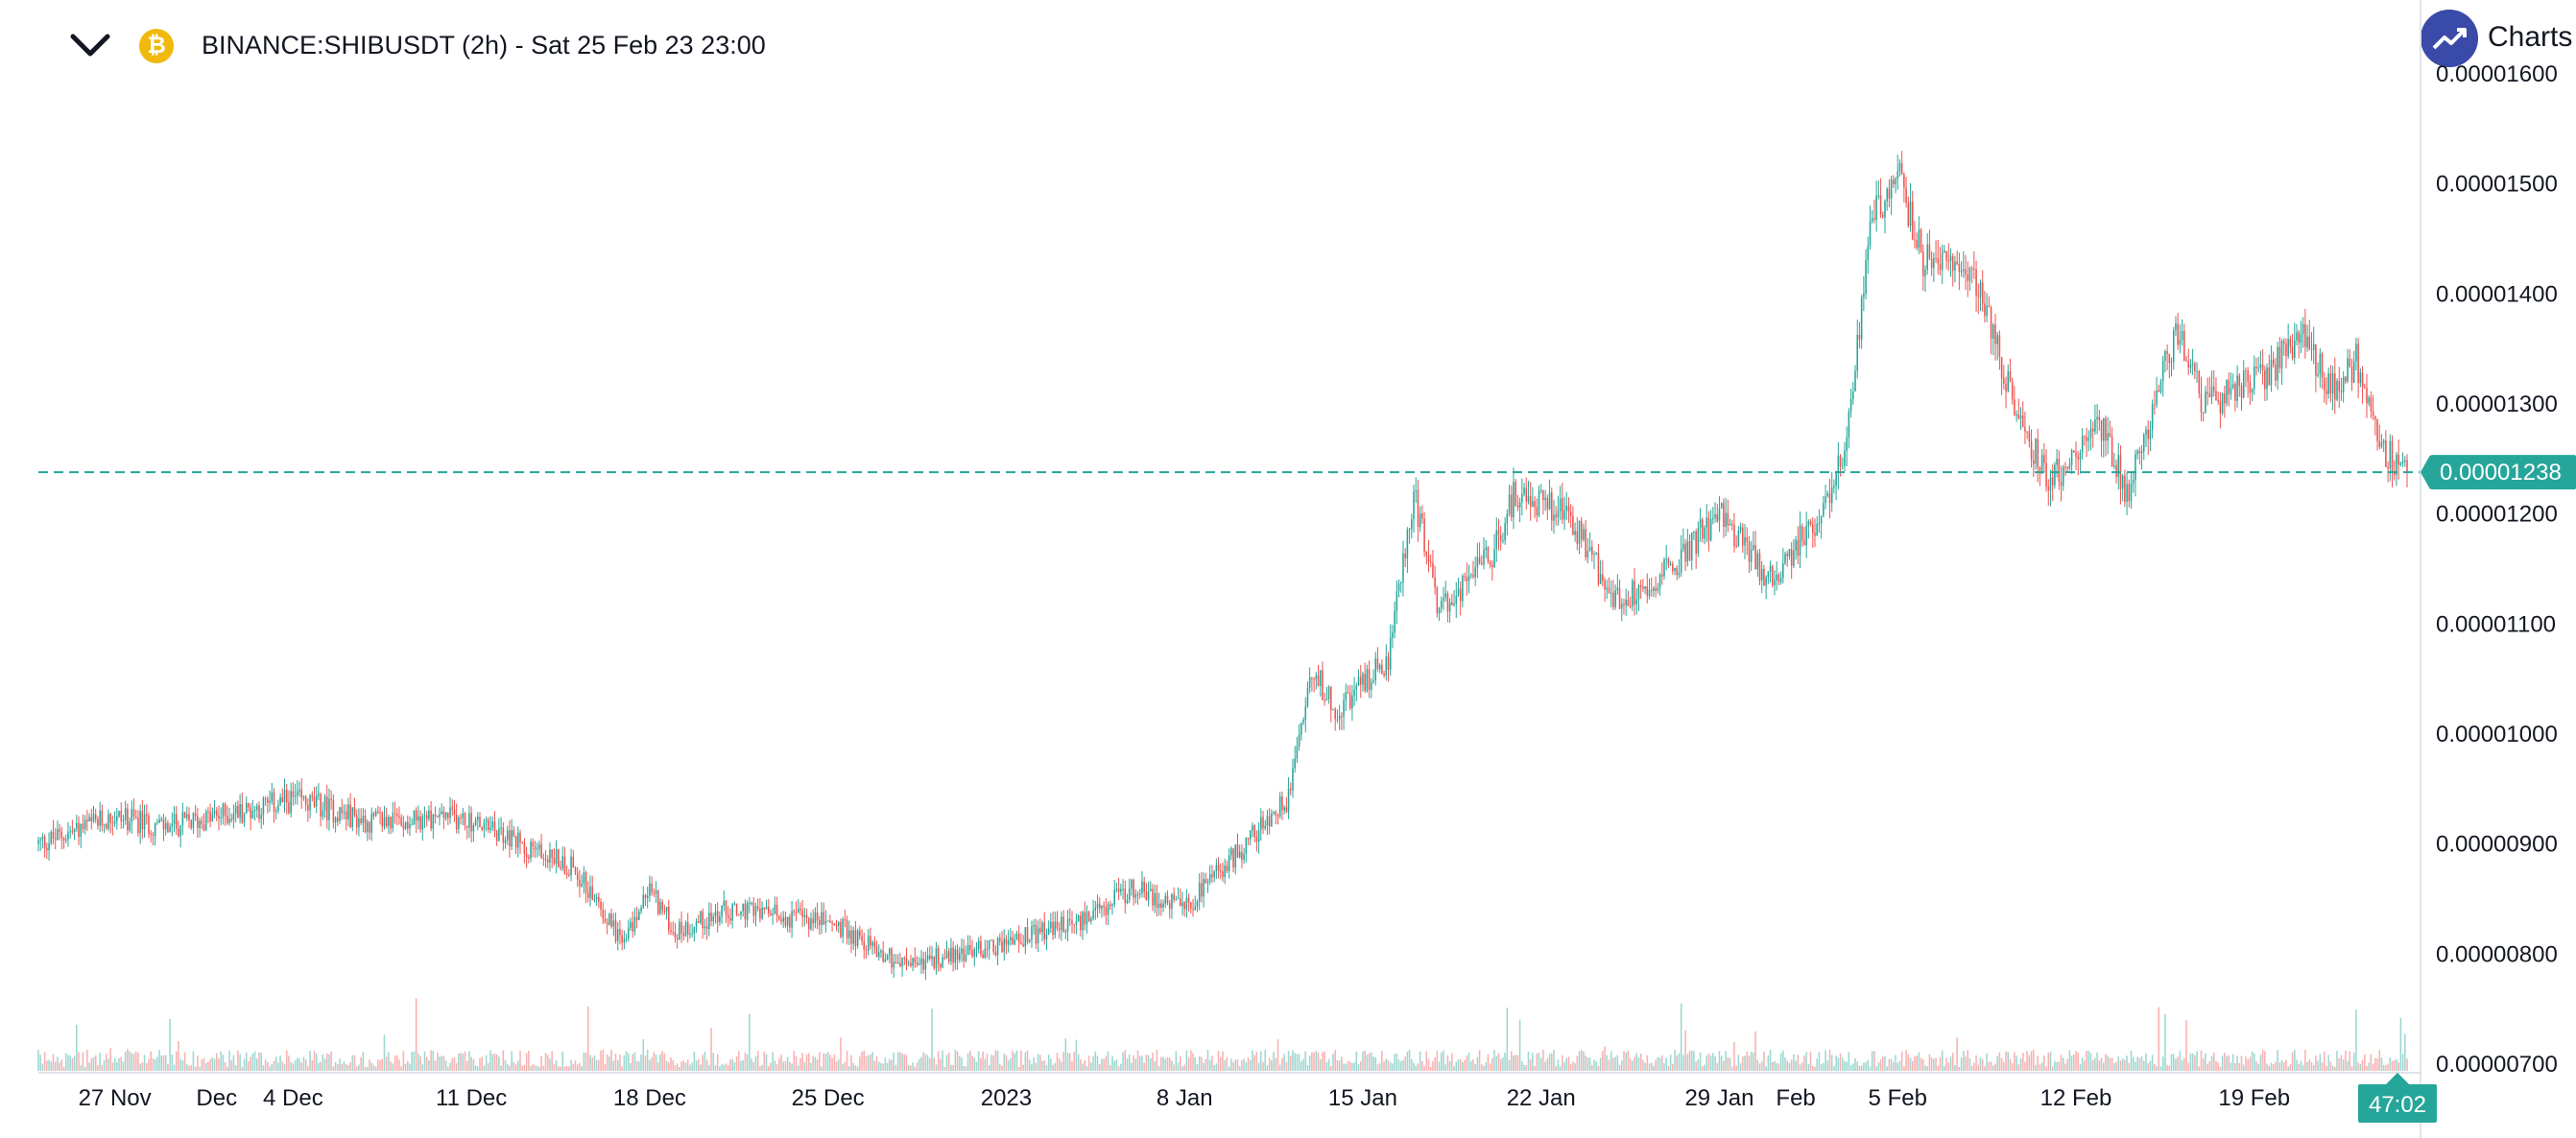  Describe the element at coordinates (90, 46) in the screenshot. I see `chevron-down-icon` at that location.